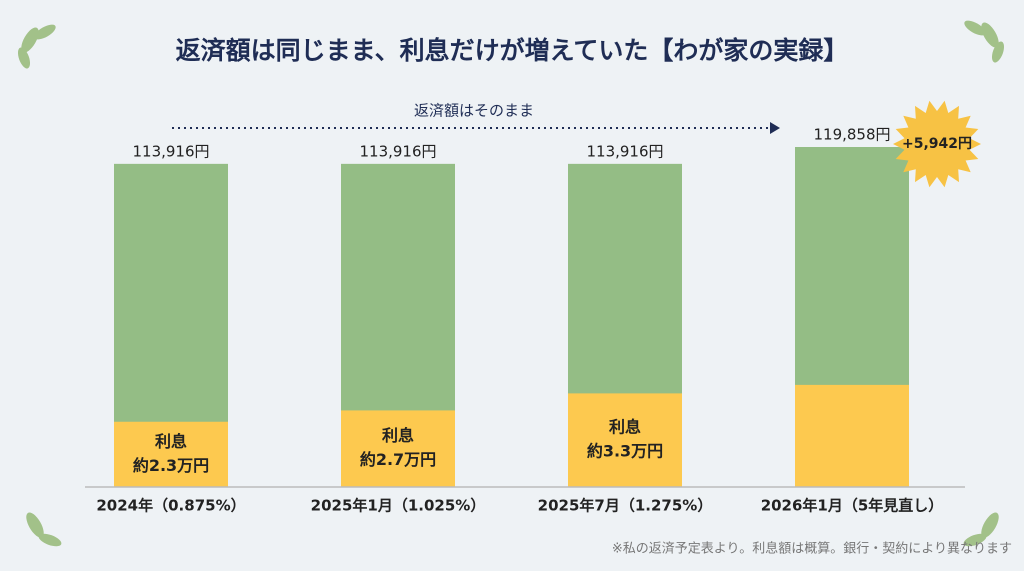 The image size is (1024, 571). I want to click on increase-label: +5,942円, so click(937, 144).